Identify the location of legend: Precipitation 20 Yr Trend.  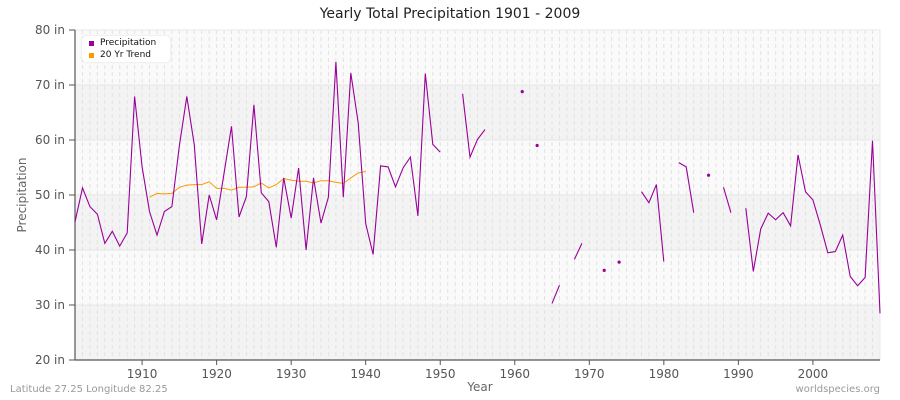
(126, 49).